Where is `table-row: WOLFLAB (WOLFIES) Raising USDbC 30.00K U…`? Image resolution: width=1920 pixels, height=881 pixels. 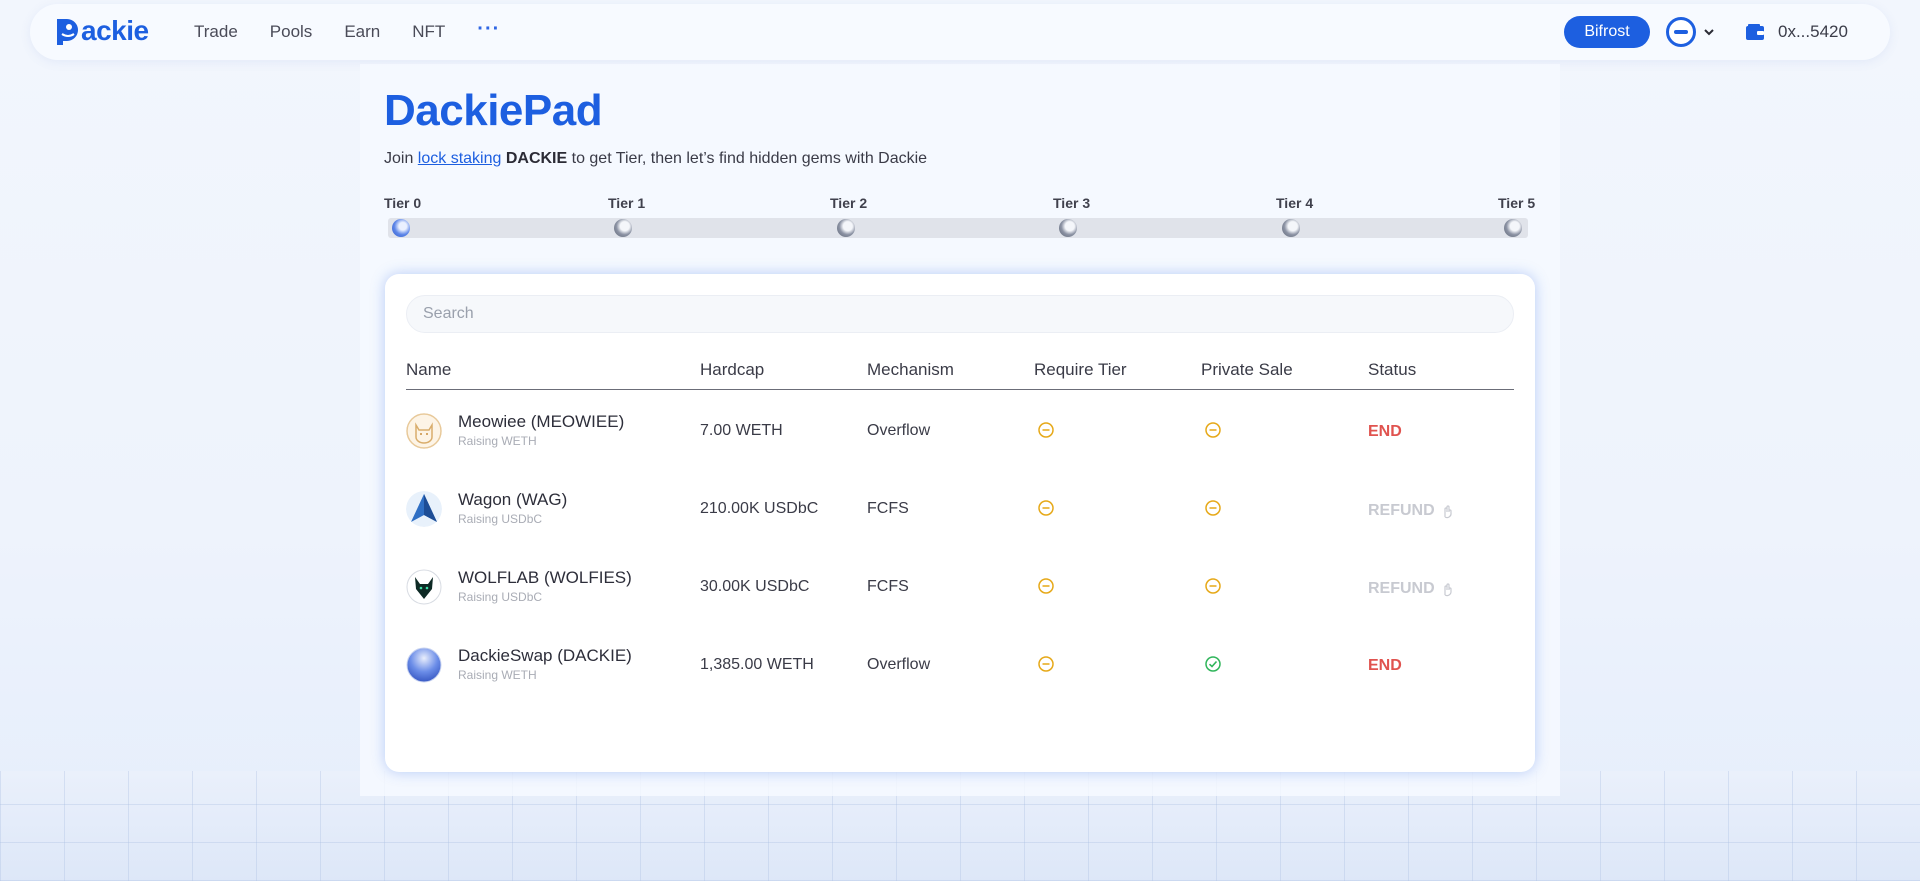
table-row: WOLFLAB (WOLFIES) Raising USDbC 30.00K U… is located at coordinates (960, 586).